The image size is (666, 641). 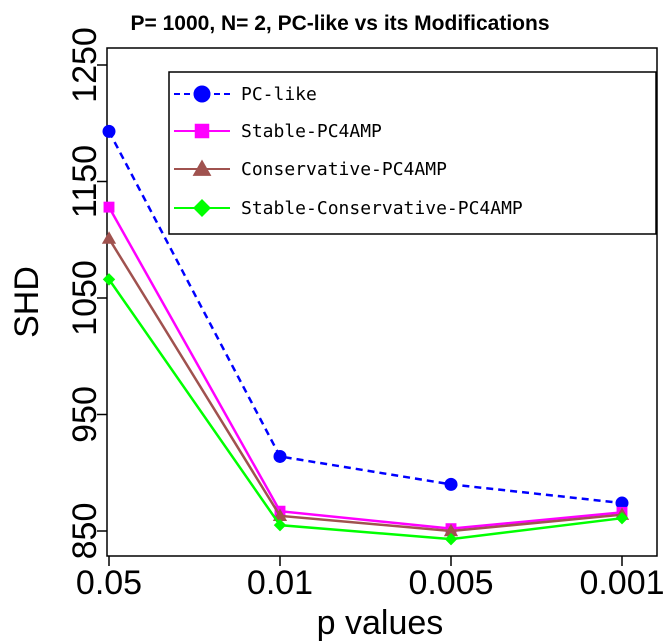 I want to click on y-axis: 850 950 1050 1150 1250, so click(x=86, y=293).